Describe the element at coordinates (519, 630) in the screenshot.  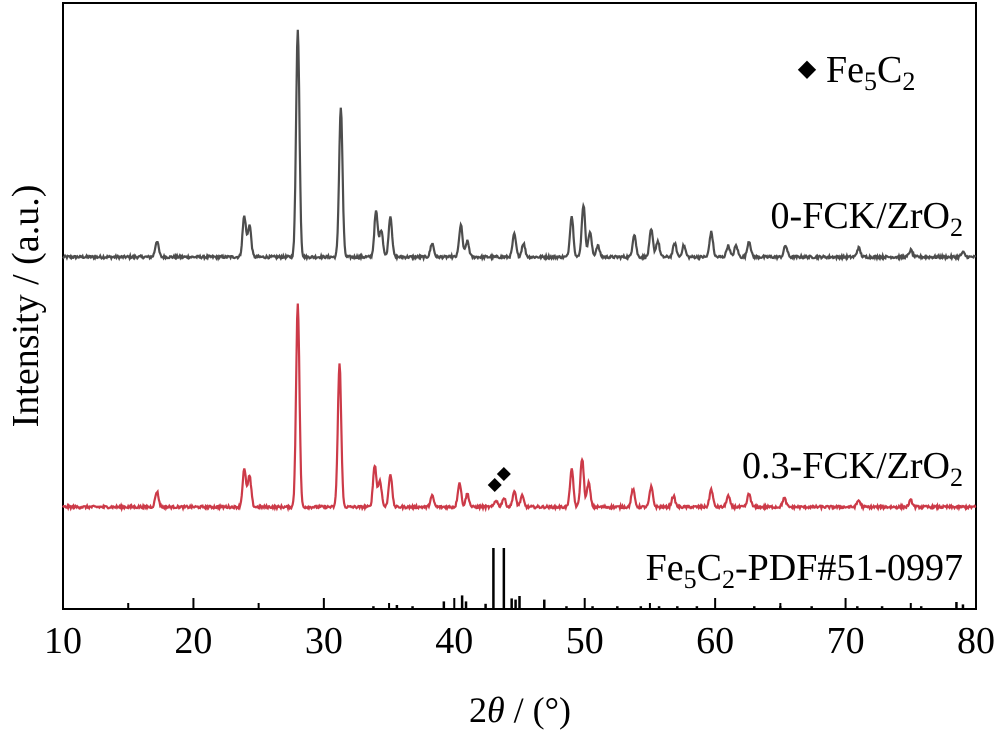
I see `x-ticks: 10 20 30 40 50 60 70 80` at that location.